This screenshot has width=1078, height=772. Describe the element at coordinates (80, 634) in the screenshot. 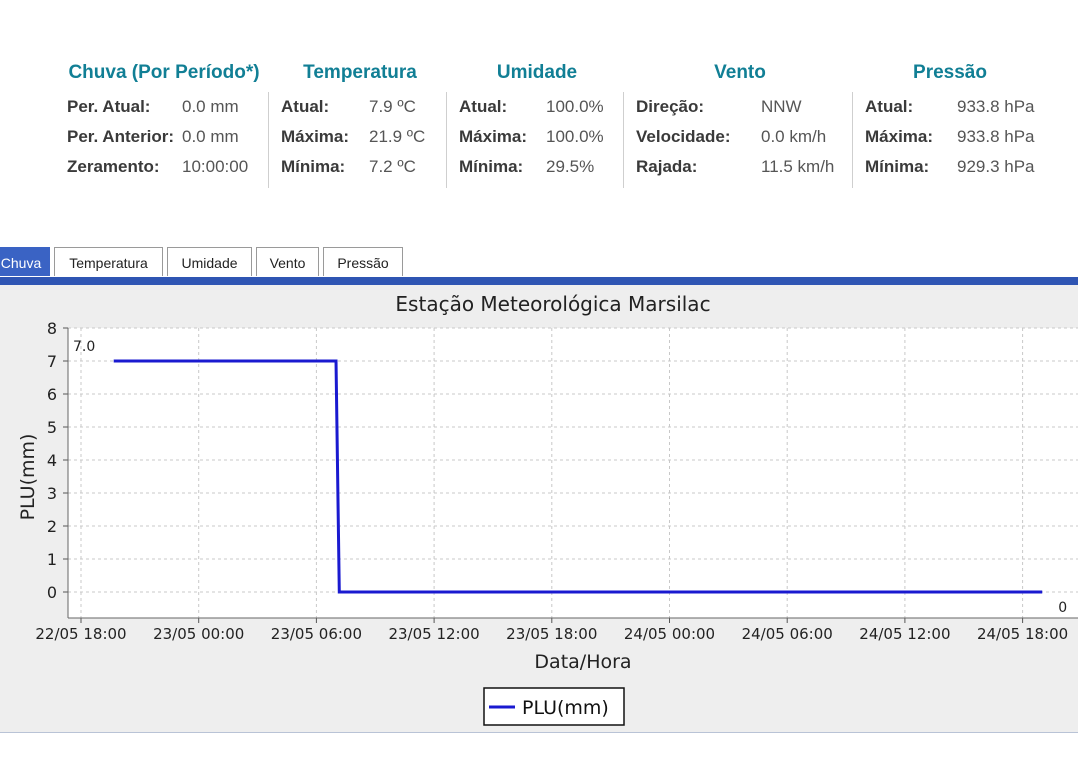

I see `x-tick-label: 22/05 18:00` at that location.